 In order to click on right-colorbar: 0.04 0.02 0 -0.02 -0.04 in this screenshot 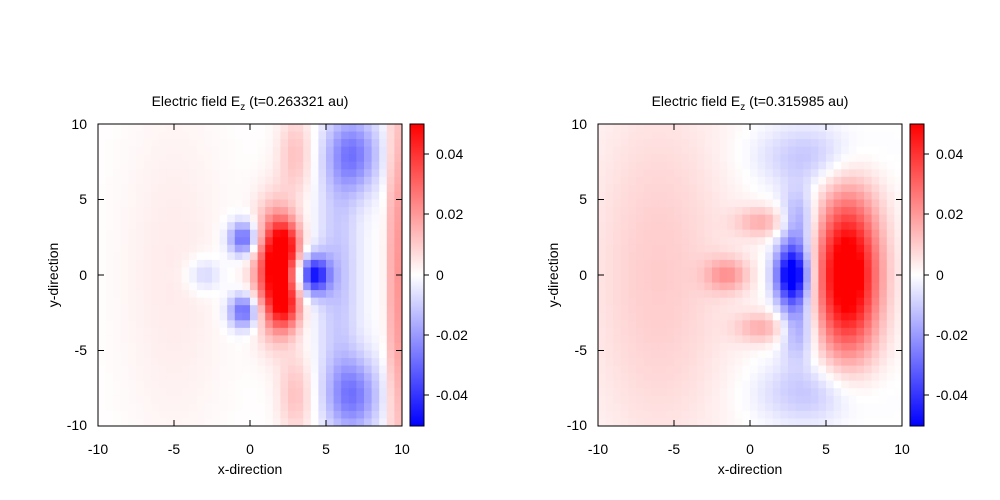, I will do `click(938, 275)`.